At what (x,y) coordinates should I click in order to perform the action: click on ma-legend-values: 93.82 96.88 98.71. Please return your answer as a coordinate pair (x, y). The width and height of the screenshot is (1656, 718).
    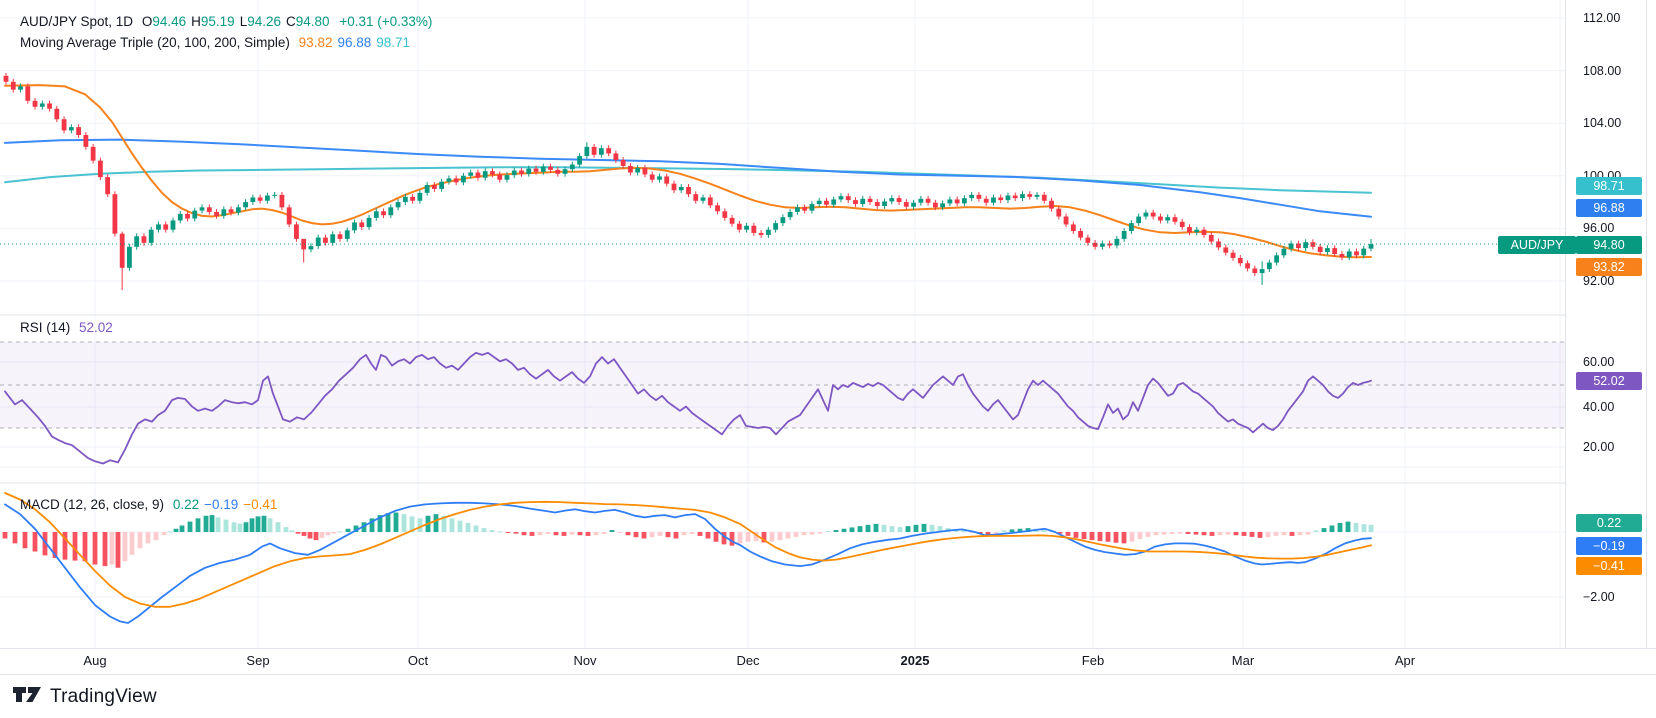
    Looking at the image, I should click on (352, 42).